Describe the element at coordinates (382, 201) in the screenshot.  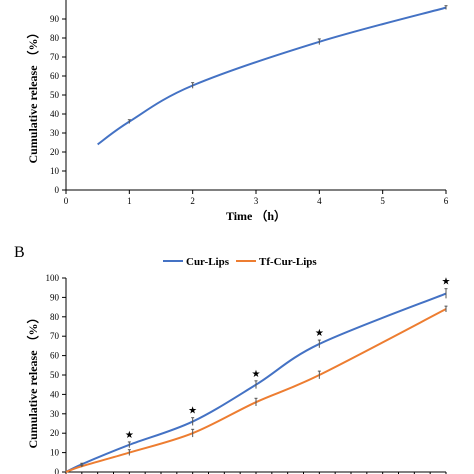
I see `x-tick-label: 5` at that location.